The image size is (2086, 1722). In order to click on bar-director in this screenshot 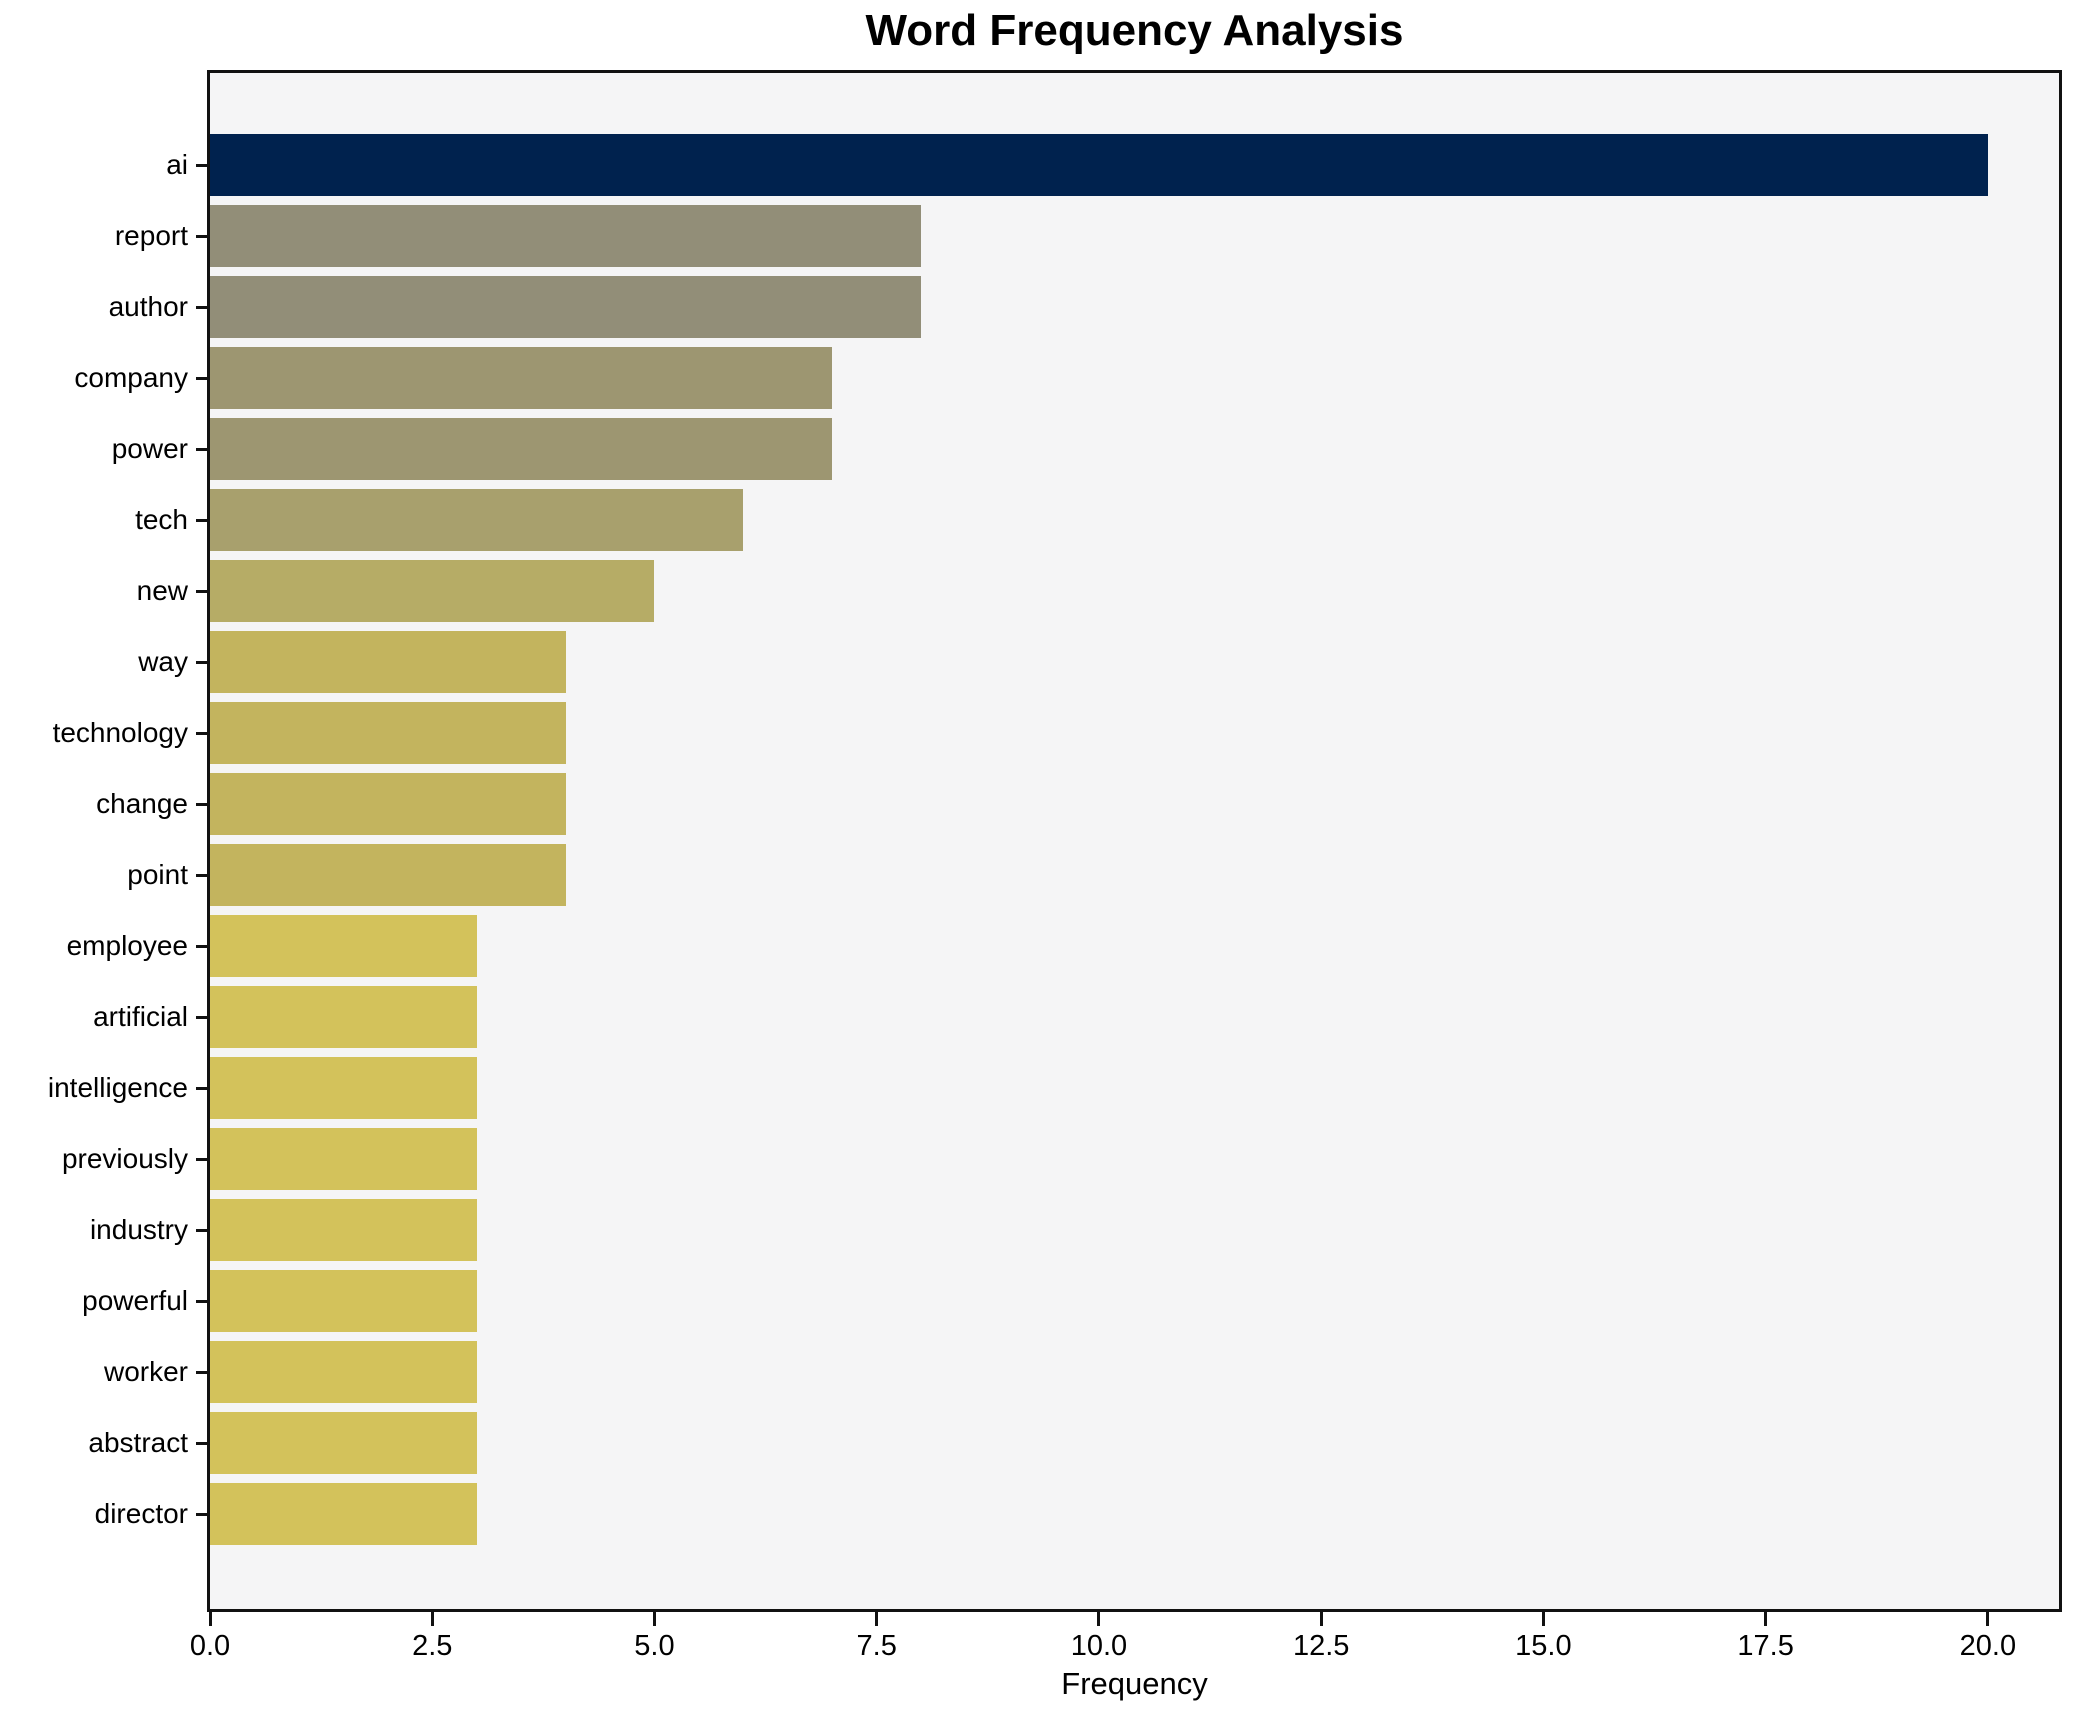, I will do `click(343, 1514)`.